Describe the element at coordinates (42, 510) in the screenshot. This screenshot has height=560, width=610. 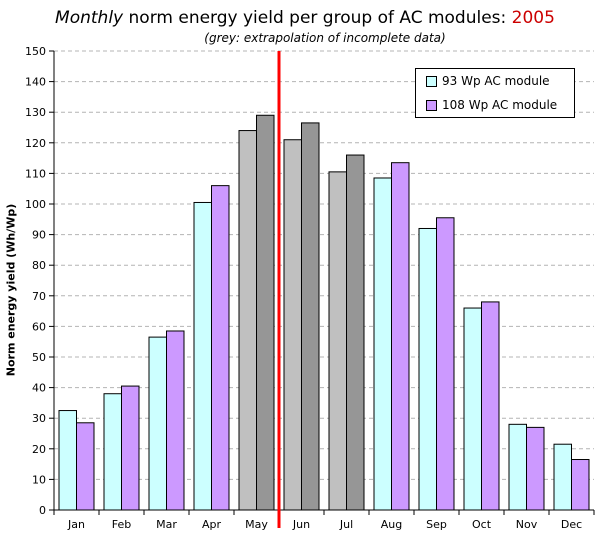
I see `y-tick-label: 0` at that location.